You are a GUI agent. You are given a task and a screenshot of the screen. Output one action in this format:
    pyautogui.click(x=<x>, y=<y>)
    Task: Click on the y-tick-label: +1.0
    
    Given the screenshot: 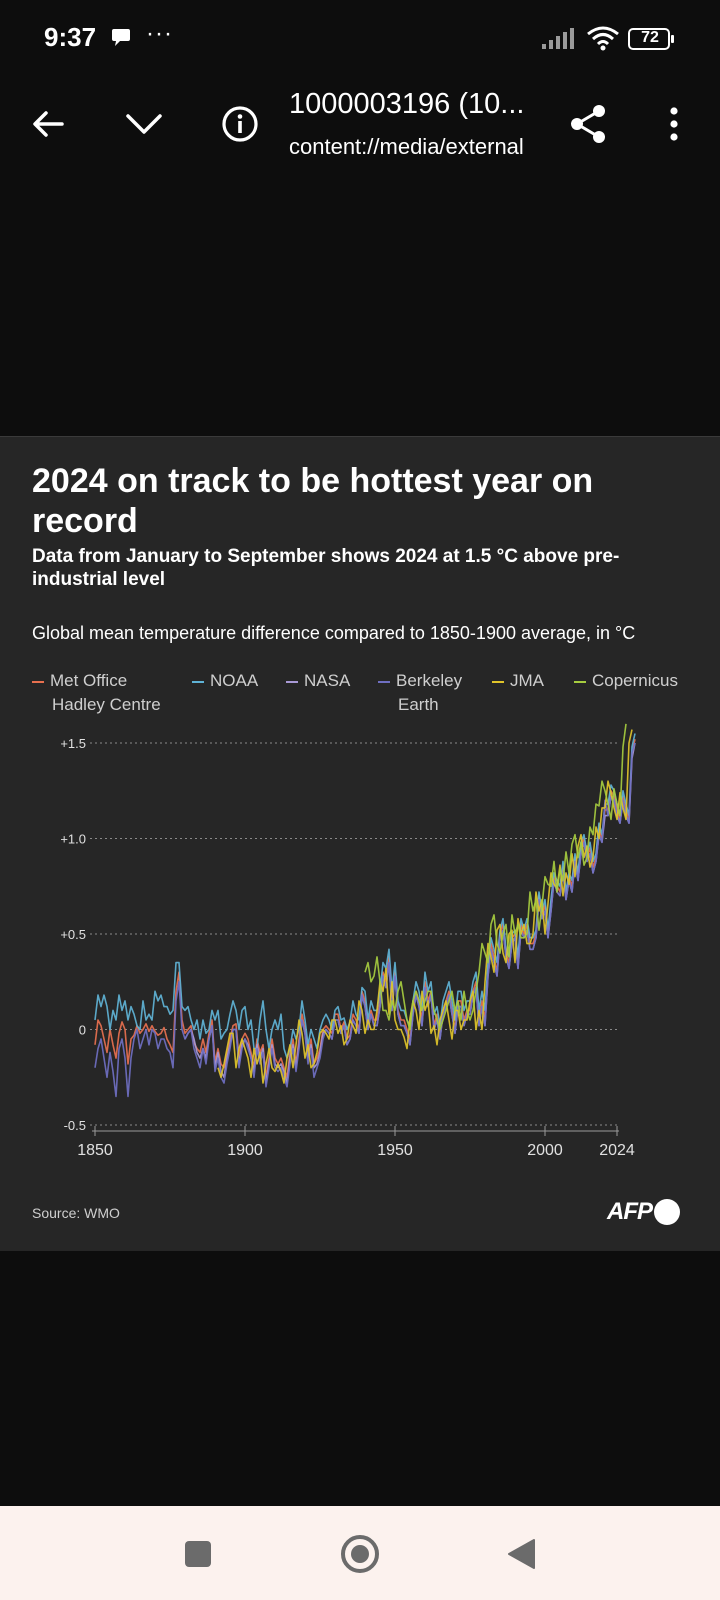 What is the action you would take?
    pyautogui.click(x=73, y=839)
    